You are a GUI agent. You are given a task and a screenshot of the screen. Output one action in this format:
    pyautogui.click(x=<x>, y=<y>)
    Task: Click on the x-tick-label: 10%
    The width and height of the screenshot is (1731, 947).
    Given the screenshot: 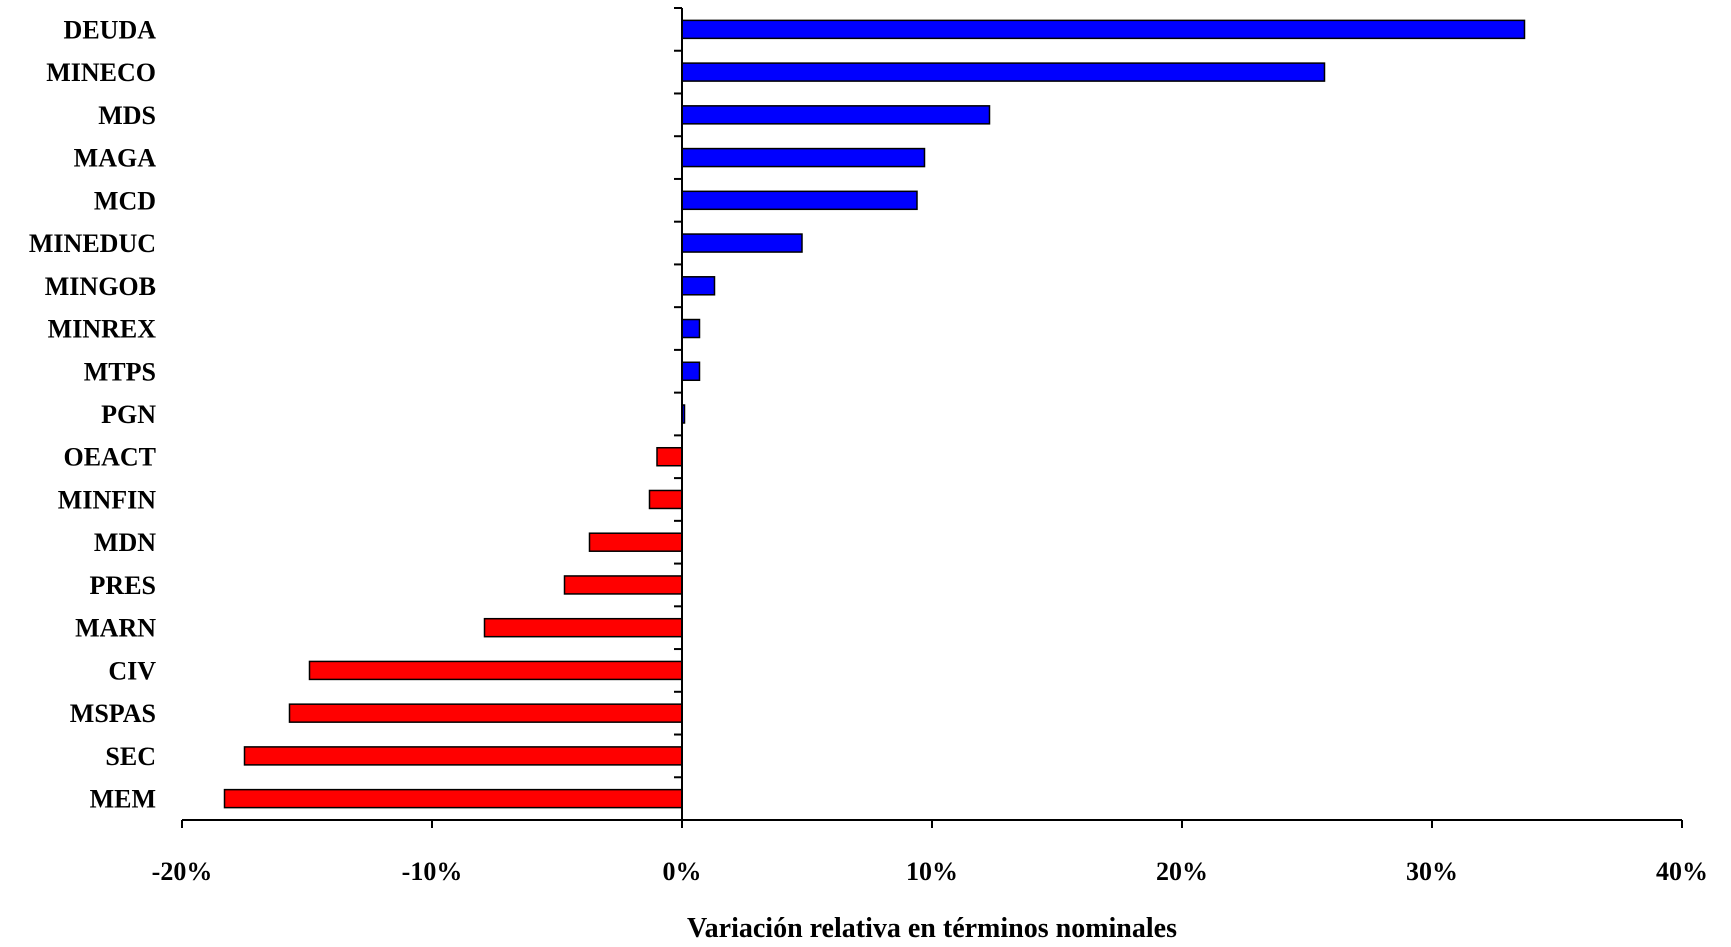 What is the action you would take?
    pyautogui.click(x=932, y=871)
    